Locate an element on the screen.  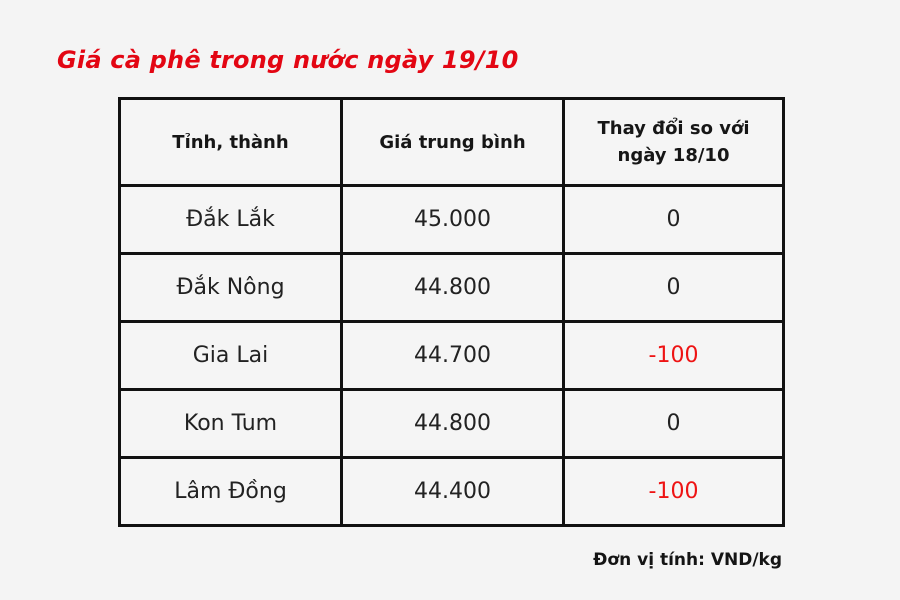
province-cell: Đắk Nông is located at coordinates (230, 287).